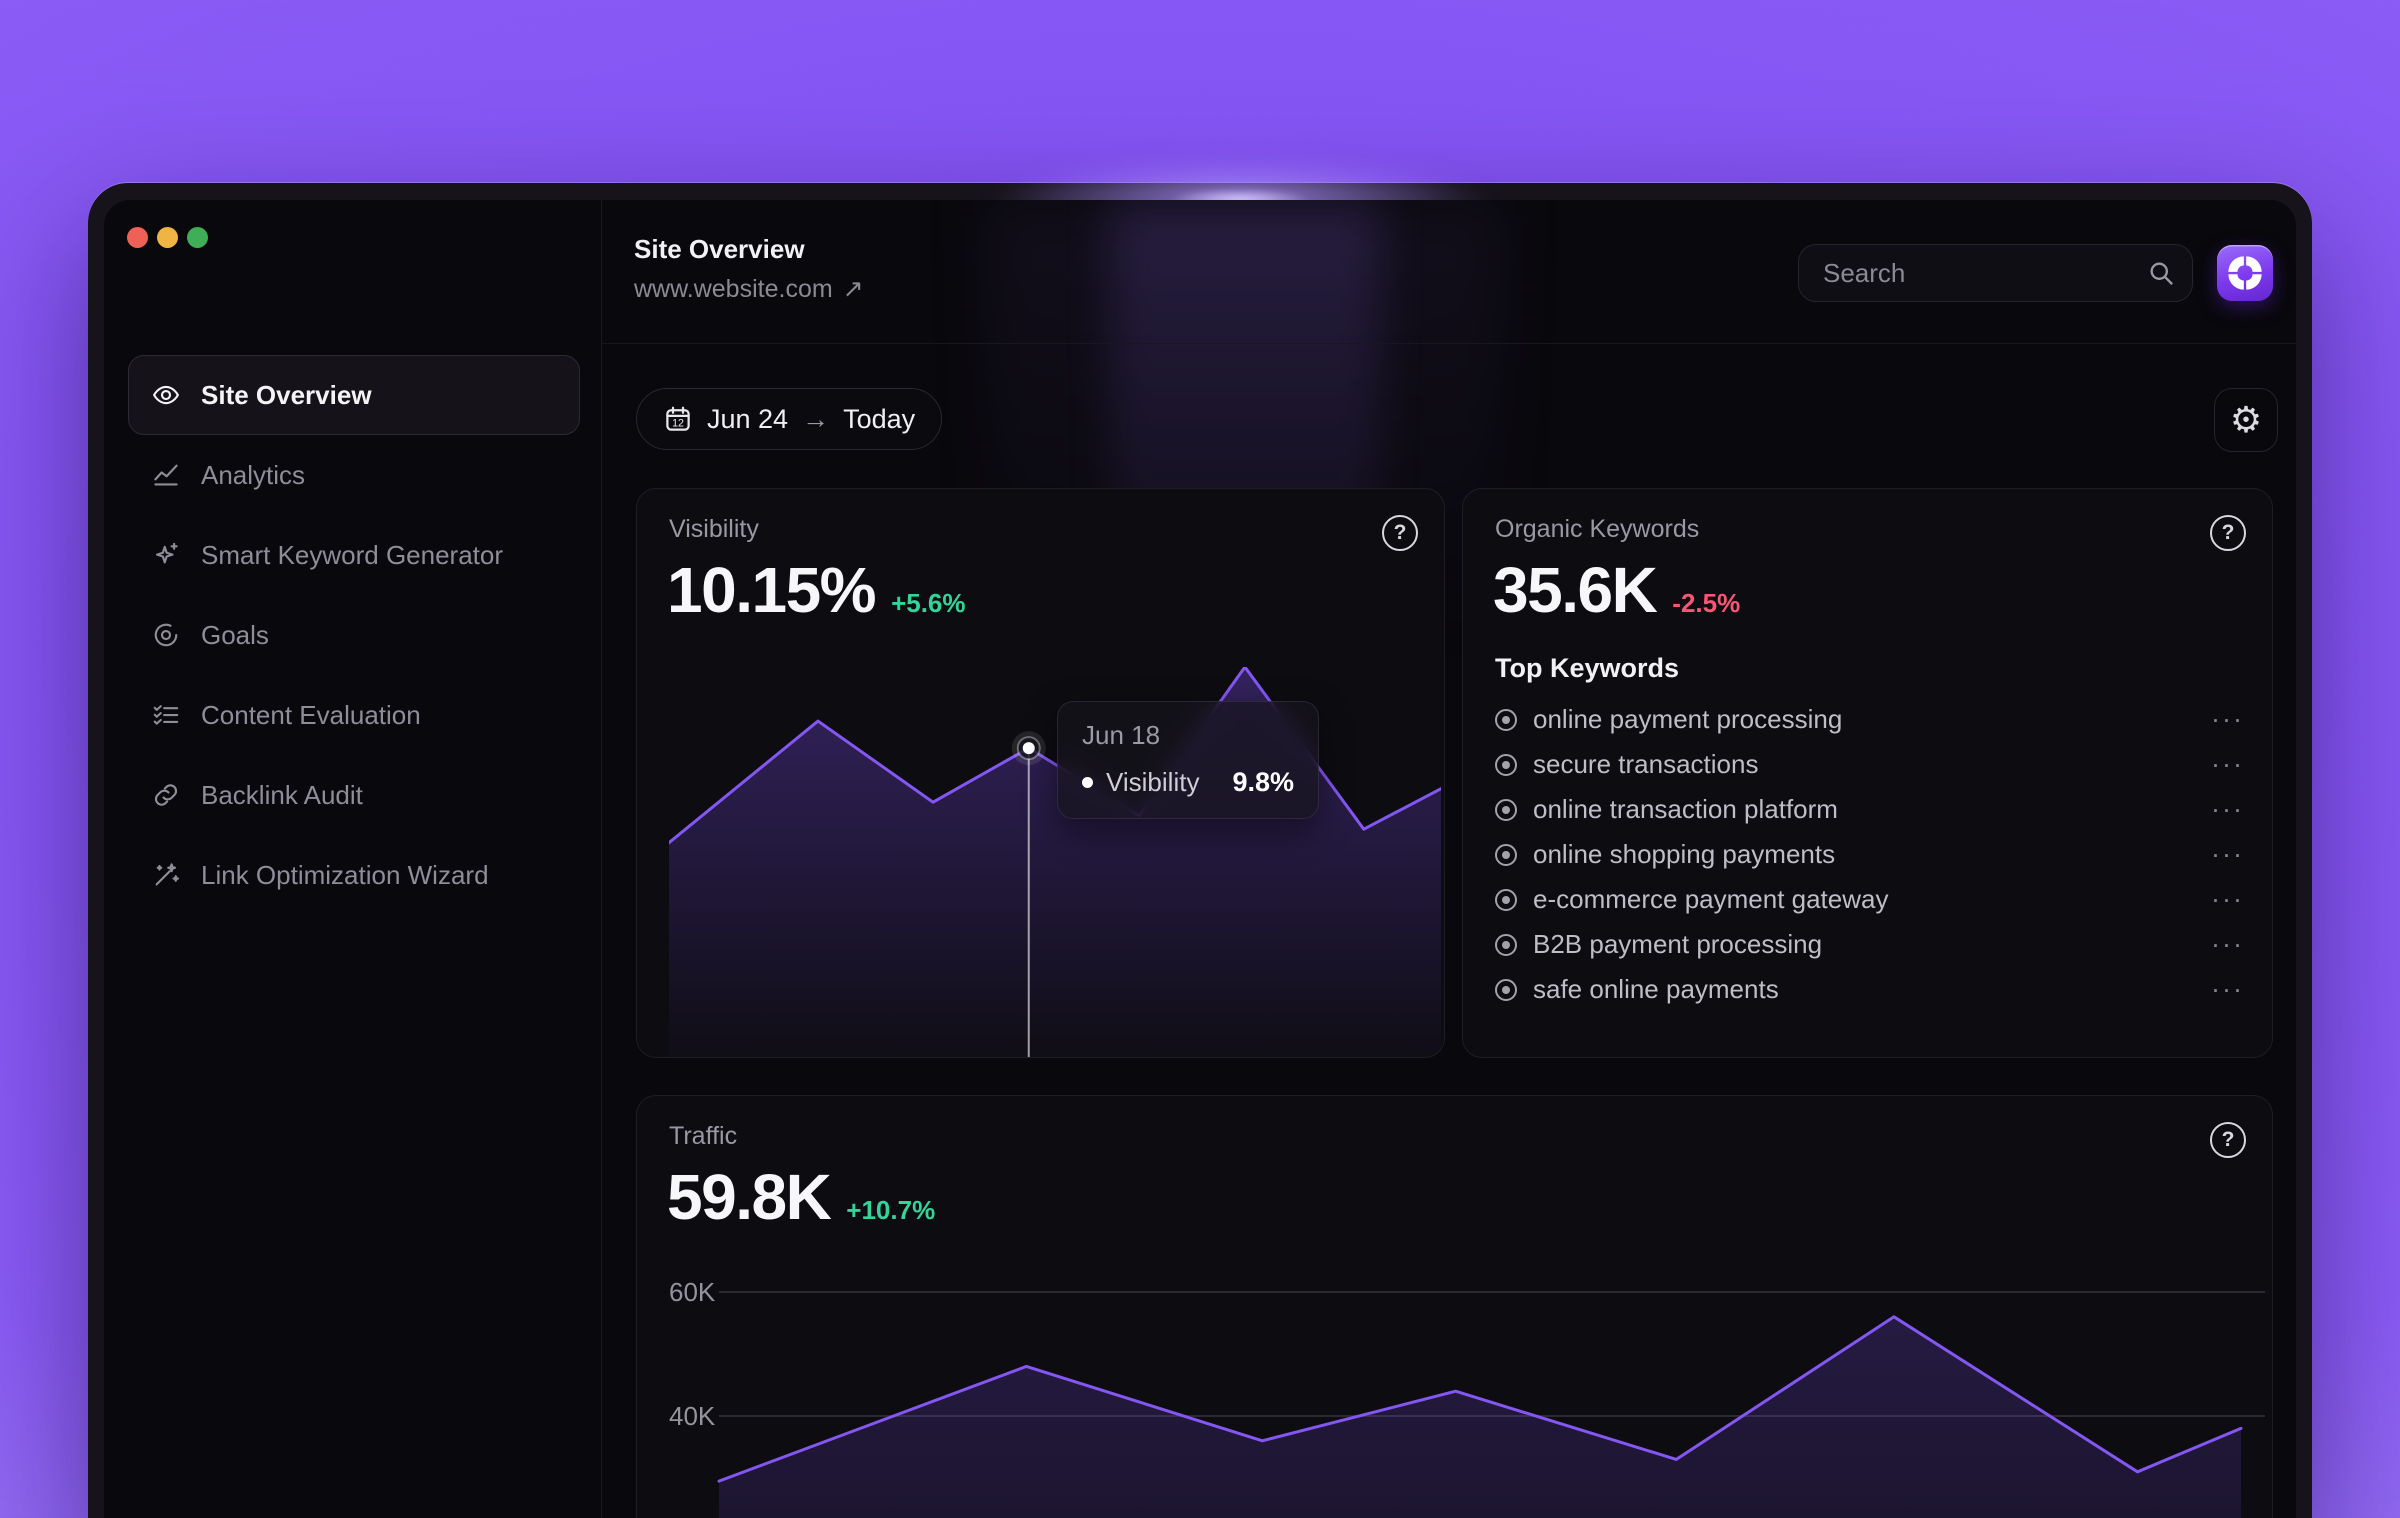 The width and height of the screenshot is (2400, 1518). I want to click on keyword-row: secure transactions ···, so click(1869, 764).